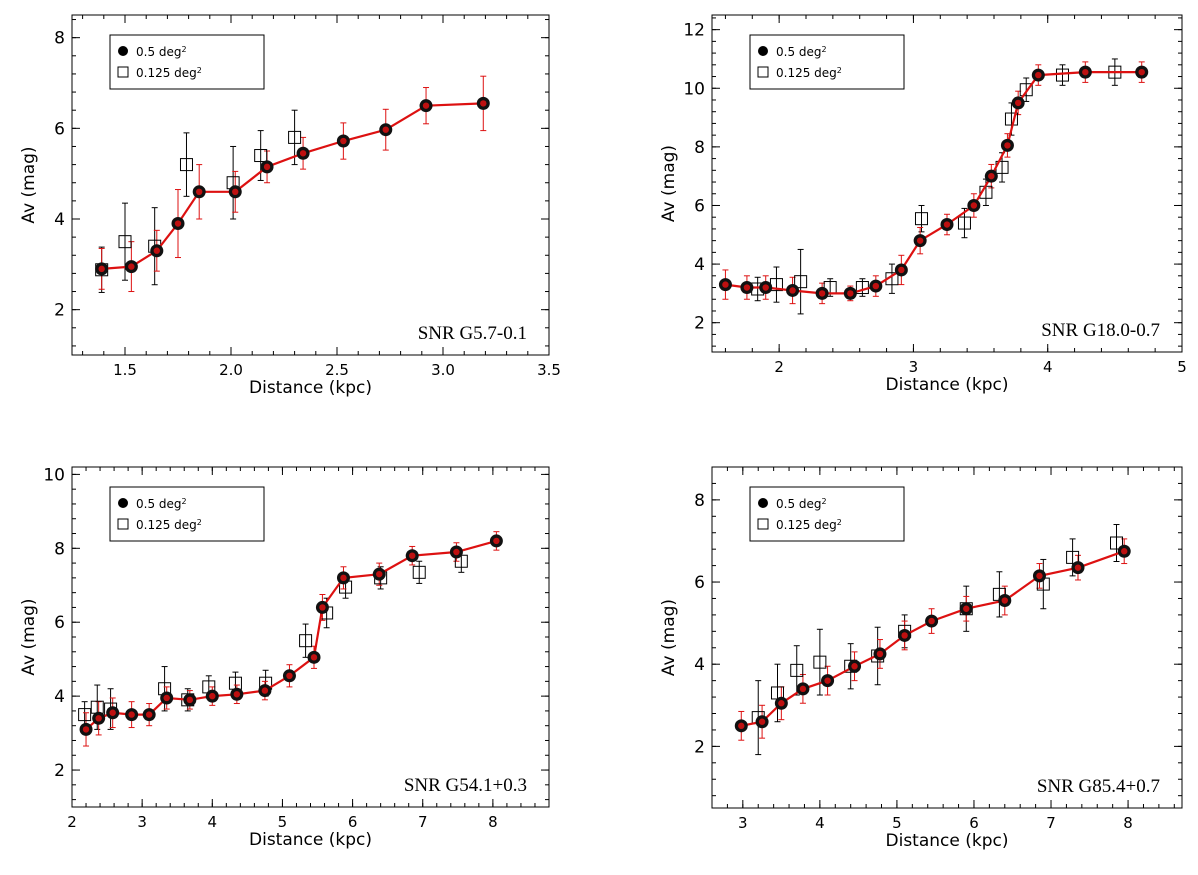  I want to click on x-tick-label: 2, so click(779, 367).